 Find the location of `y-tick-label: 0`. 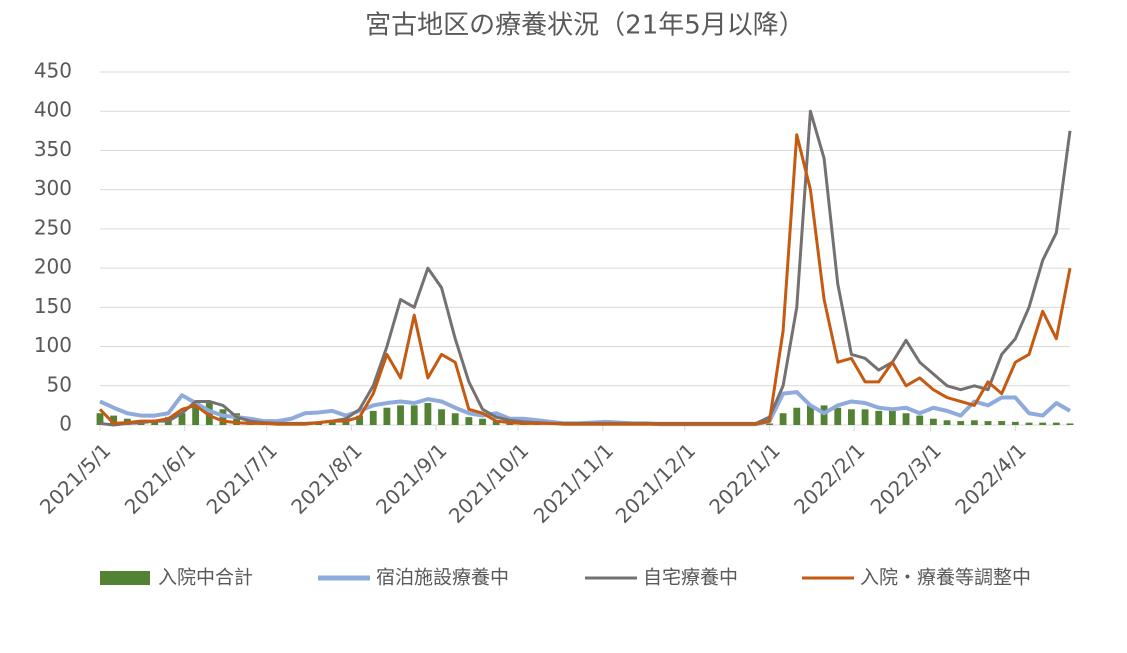

y-tick-label: 0 is located at coordinates (65, 424).